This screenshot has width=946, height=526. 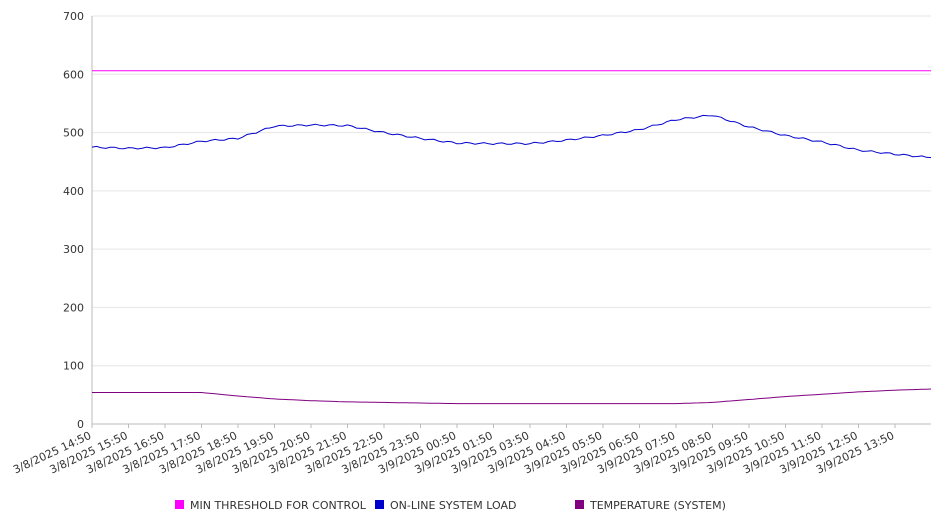 I want to click on y-tick-label: 0, so click(x=80, y=424).